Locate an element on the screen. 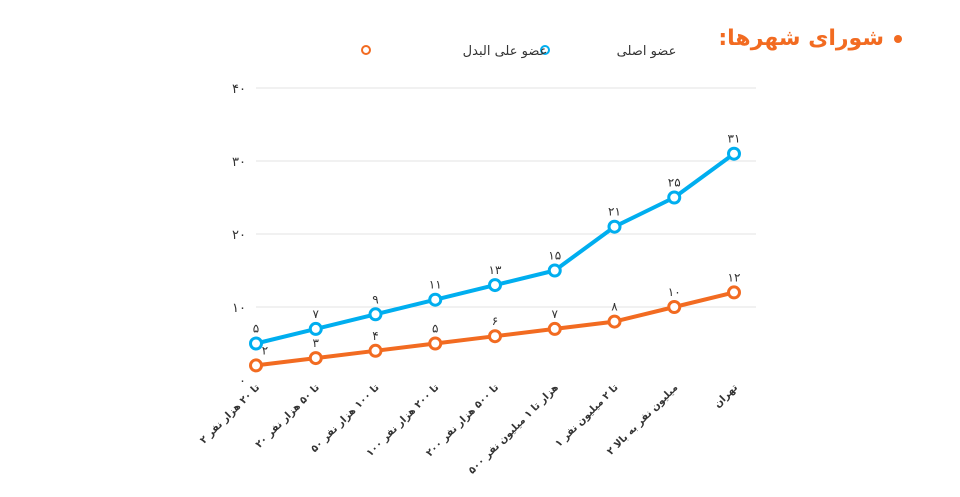 This screenshot has height=497, width=960. title-text: شورای شهرها: is located at coordinates (801, 38).